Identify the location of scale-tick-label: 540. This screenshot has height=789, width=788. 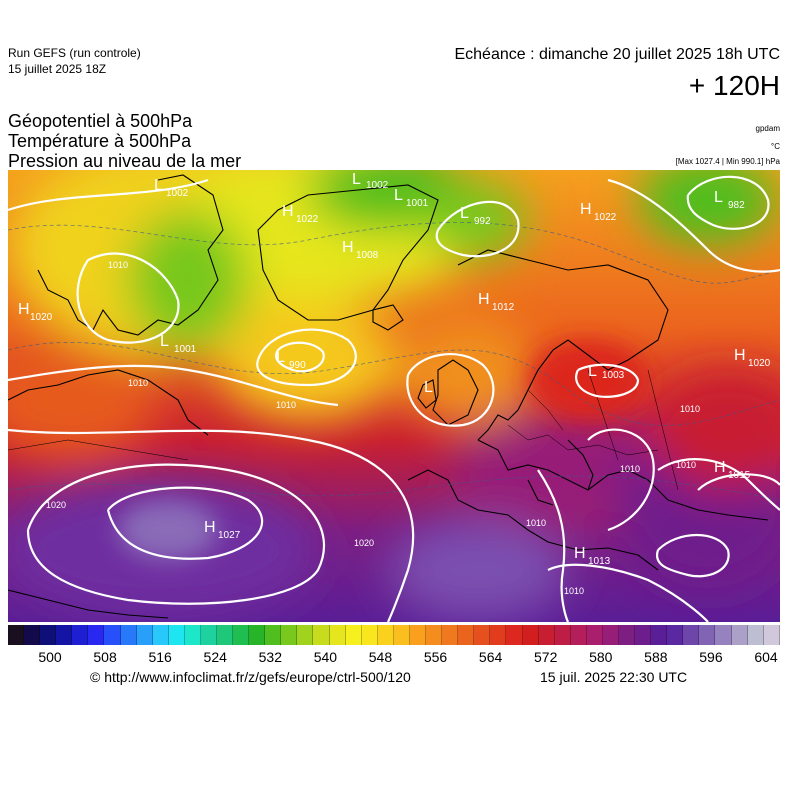
(325, 657).